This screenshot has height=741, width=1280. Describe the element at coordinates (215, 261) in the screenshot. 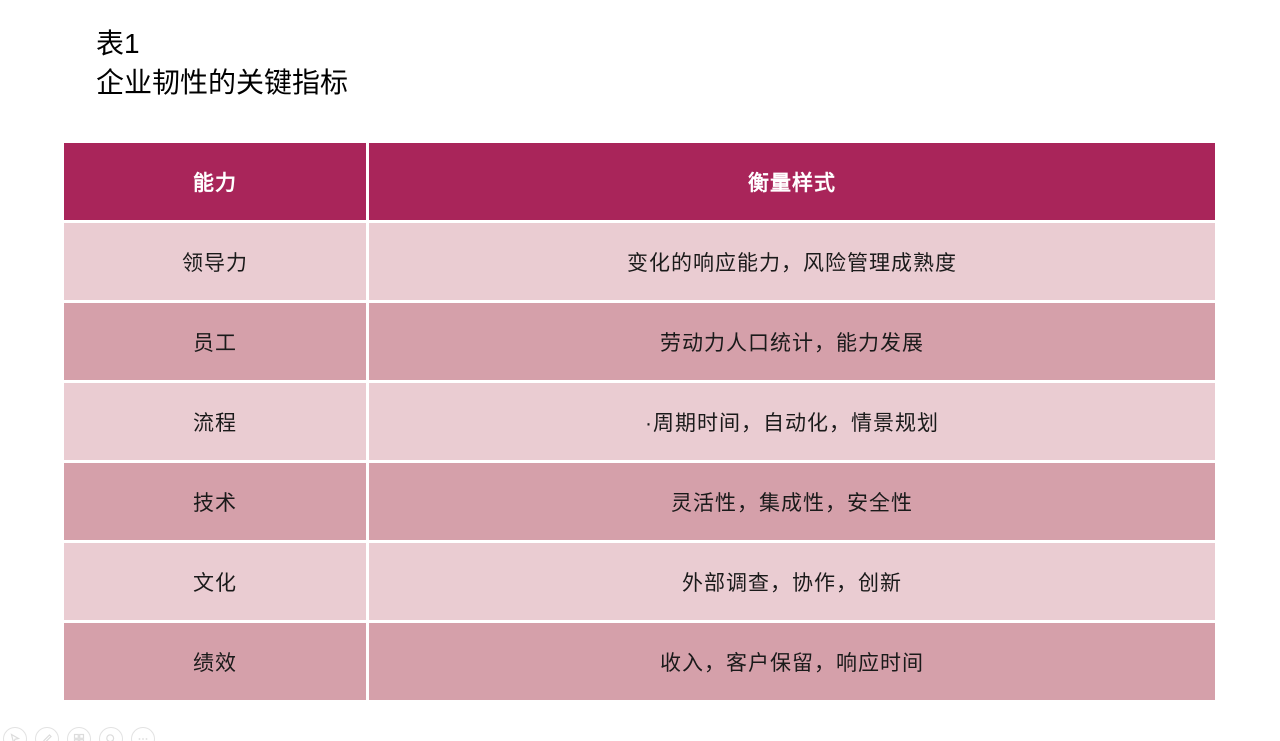

I see `row-capability: 领导力` at that location.